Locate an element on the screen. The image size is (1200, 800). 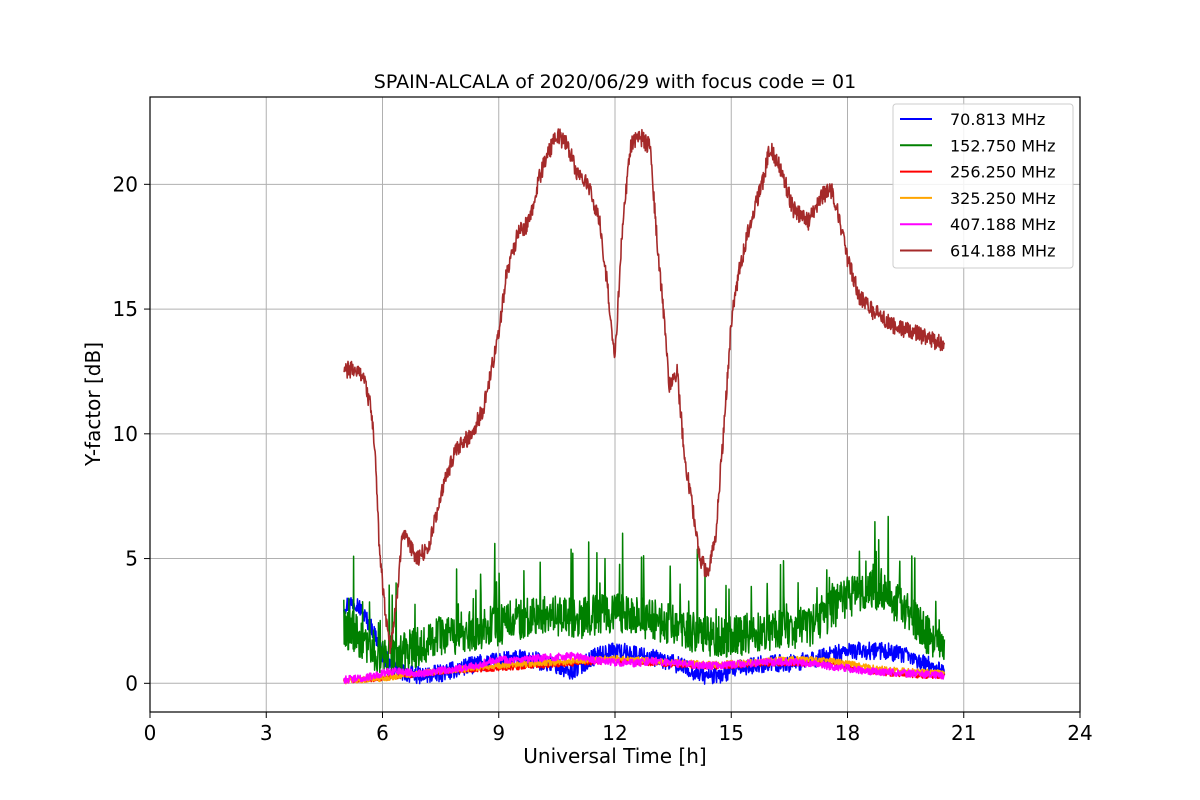
series-line-407-188-mhz is located at coordinates (644, 667).